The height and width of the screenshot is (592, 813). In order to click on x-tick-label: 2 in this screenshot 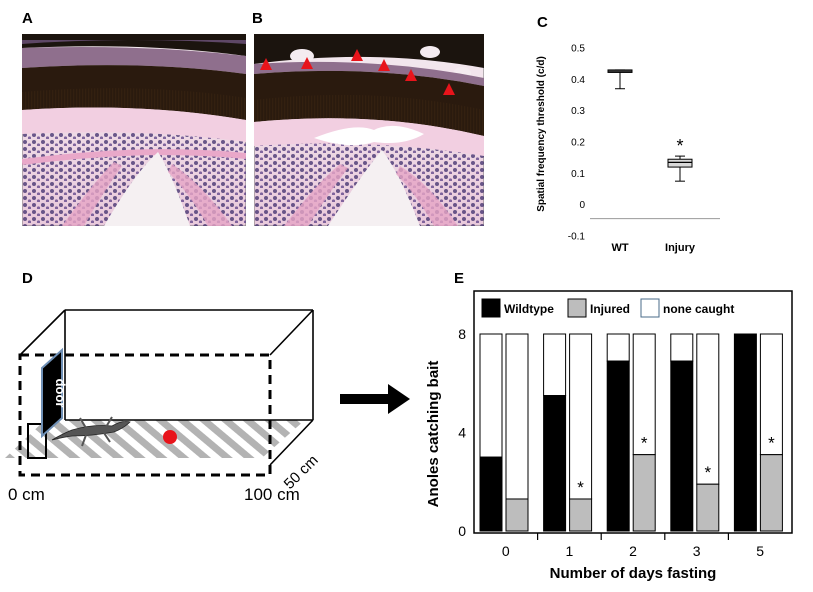, I will do `click(633, 551)`.